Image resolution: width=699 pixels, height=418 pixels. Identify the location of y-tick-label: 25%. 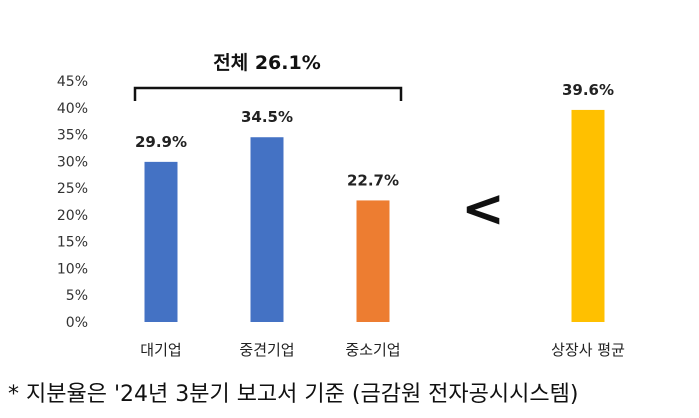
(72, 189).